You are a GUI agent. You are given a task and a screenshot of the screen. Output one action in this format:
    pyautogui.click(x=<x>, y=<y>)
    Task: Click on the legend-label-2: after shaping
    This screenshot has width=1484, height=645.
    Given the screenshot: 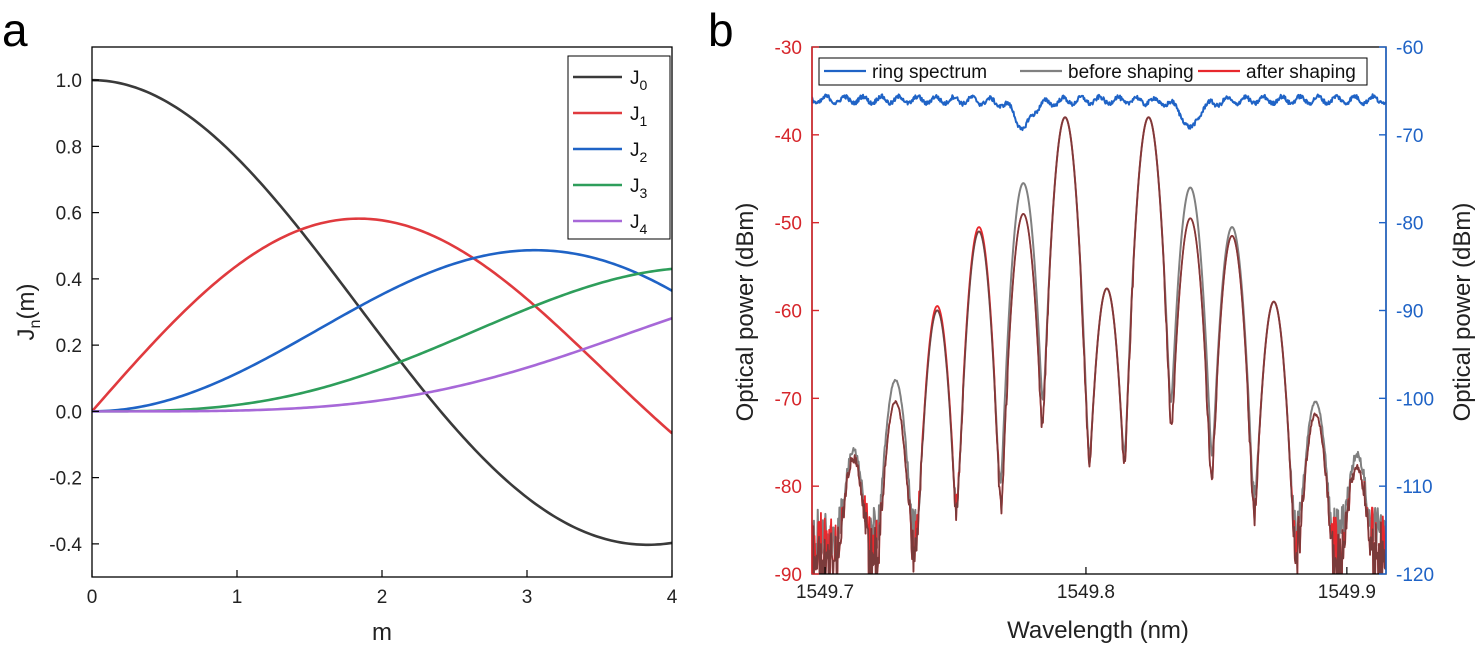 What is the action you would take?
    pyautogui.click(x=1301, y=72)
    